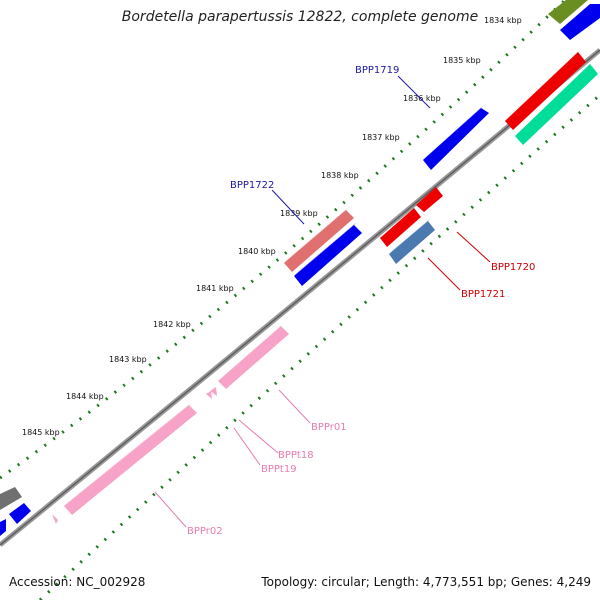 This screenshot has width=600, height=600. What do you see at coordinates (503, 20) in the screenshot?
I see `kbp-label: 1834 kbp` at bounding box center [503, 20].